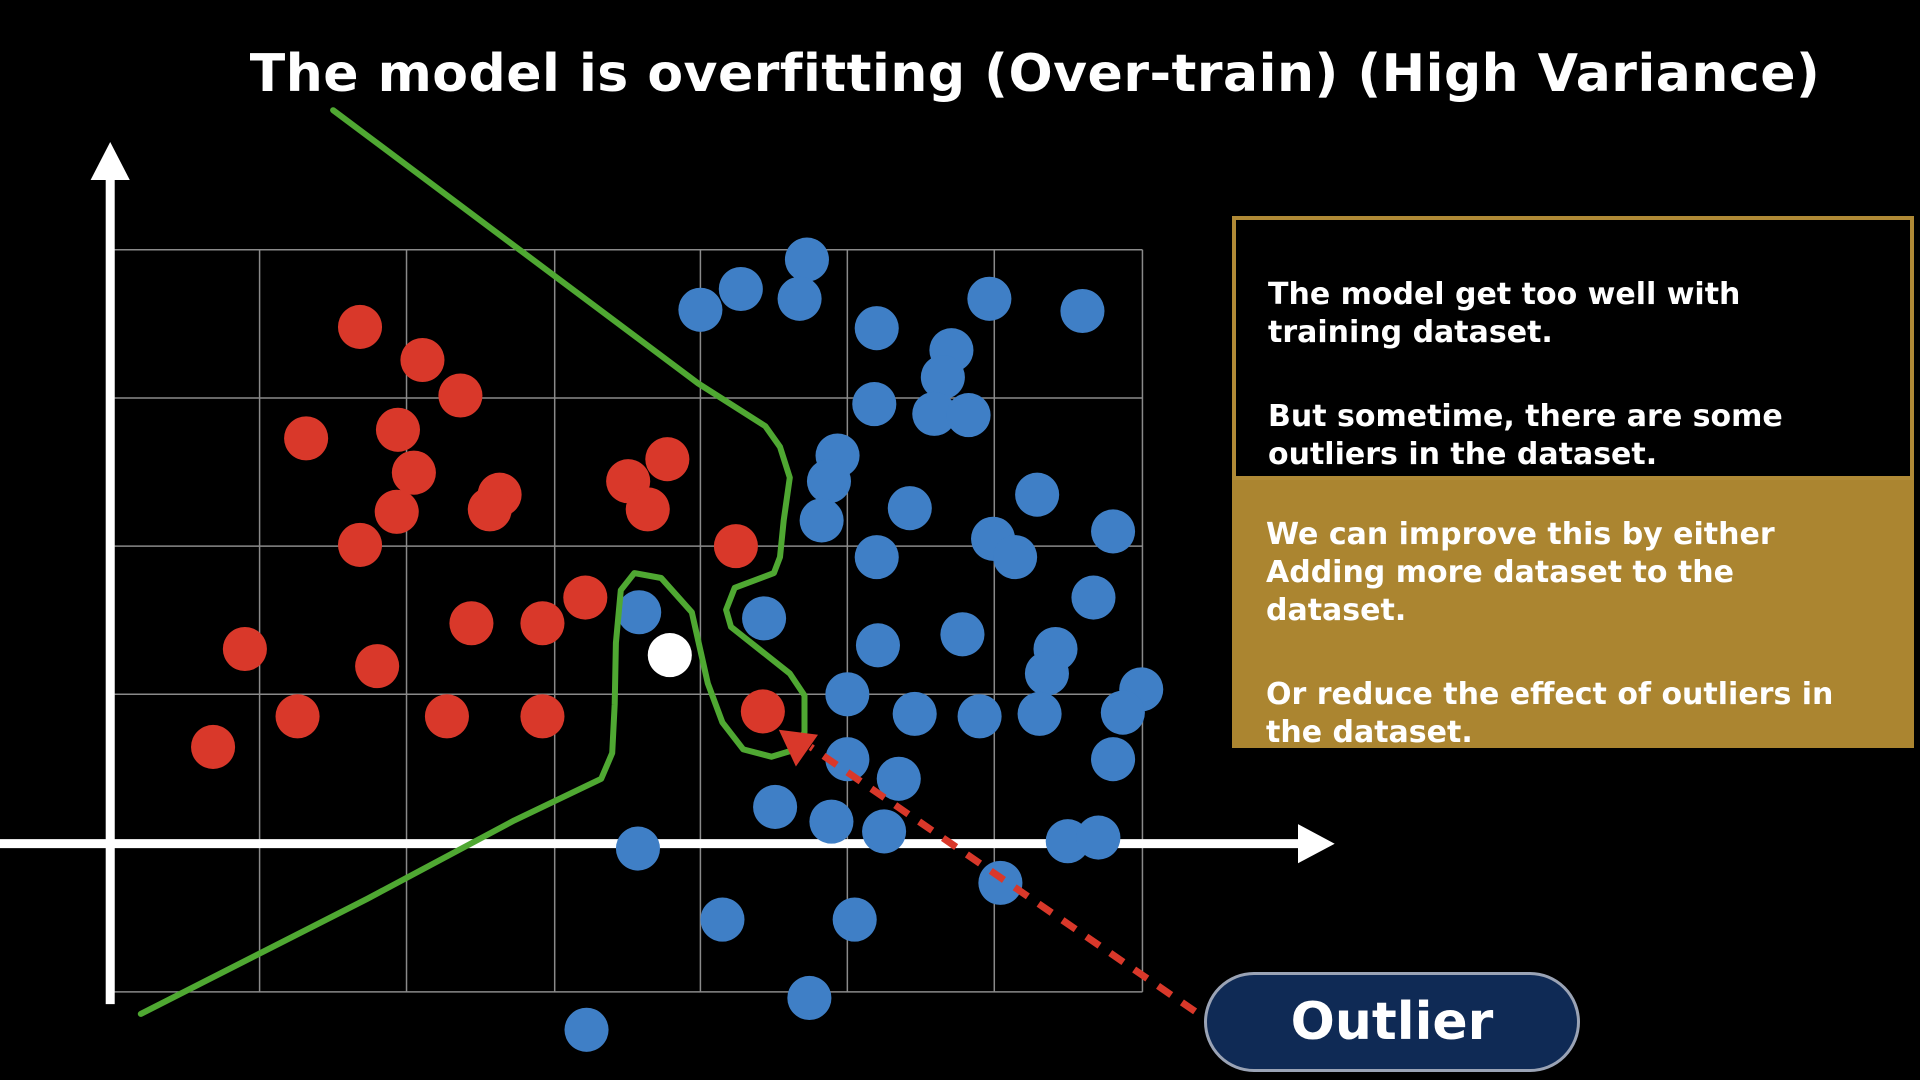  I want to click on y-axis-arrowhead, so click(110, 161).